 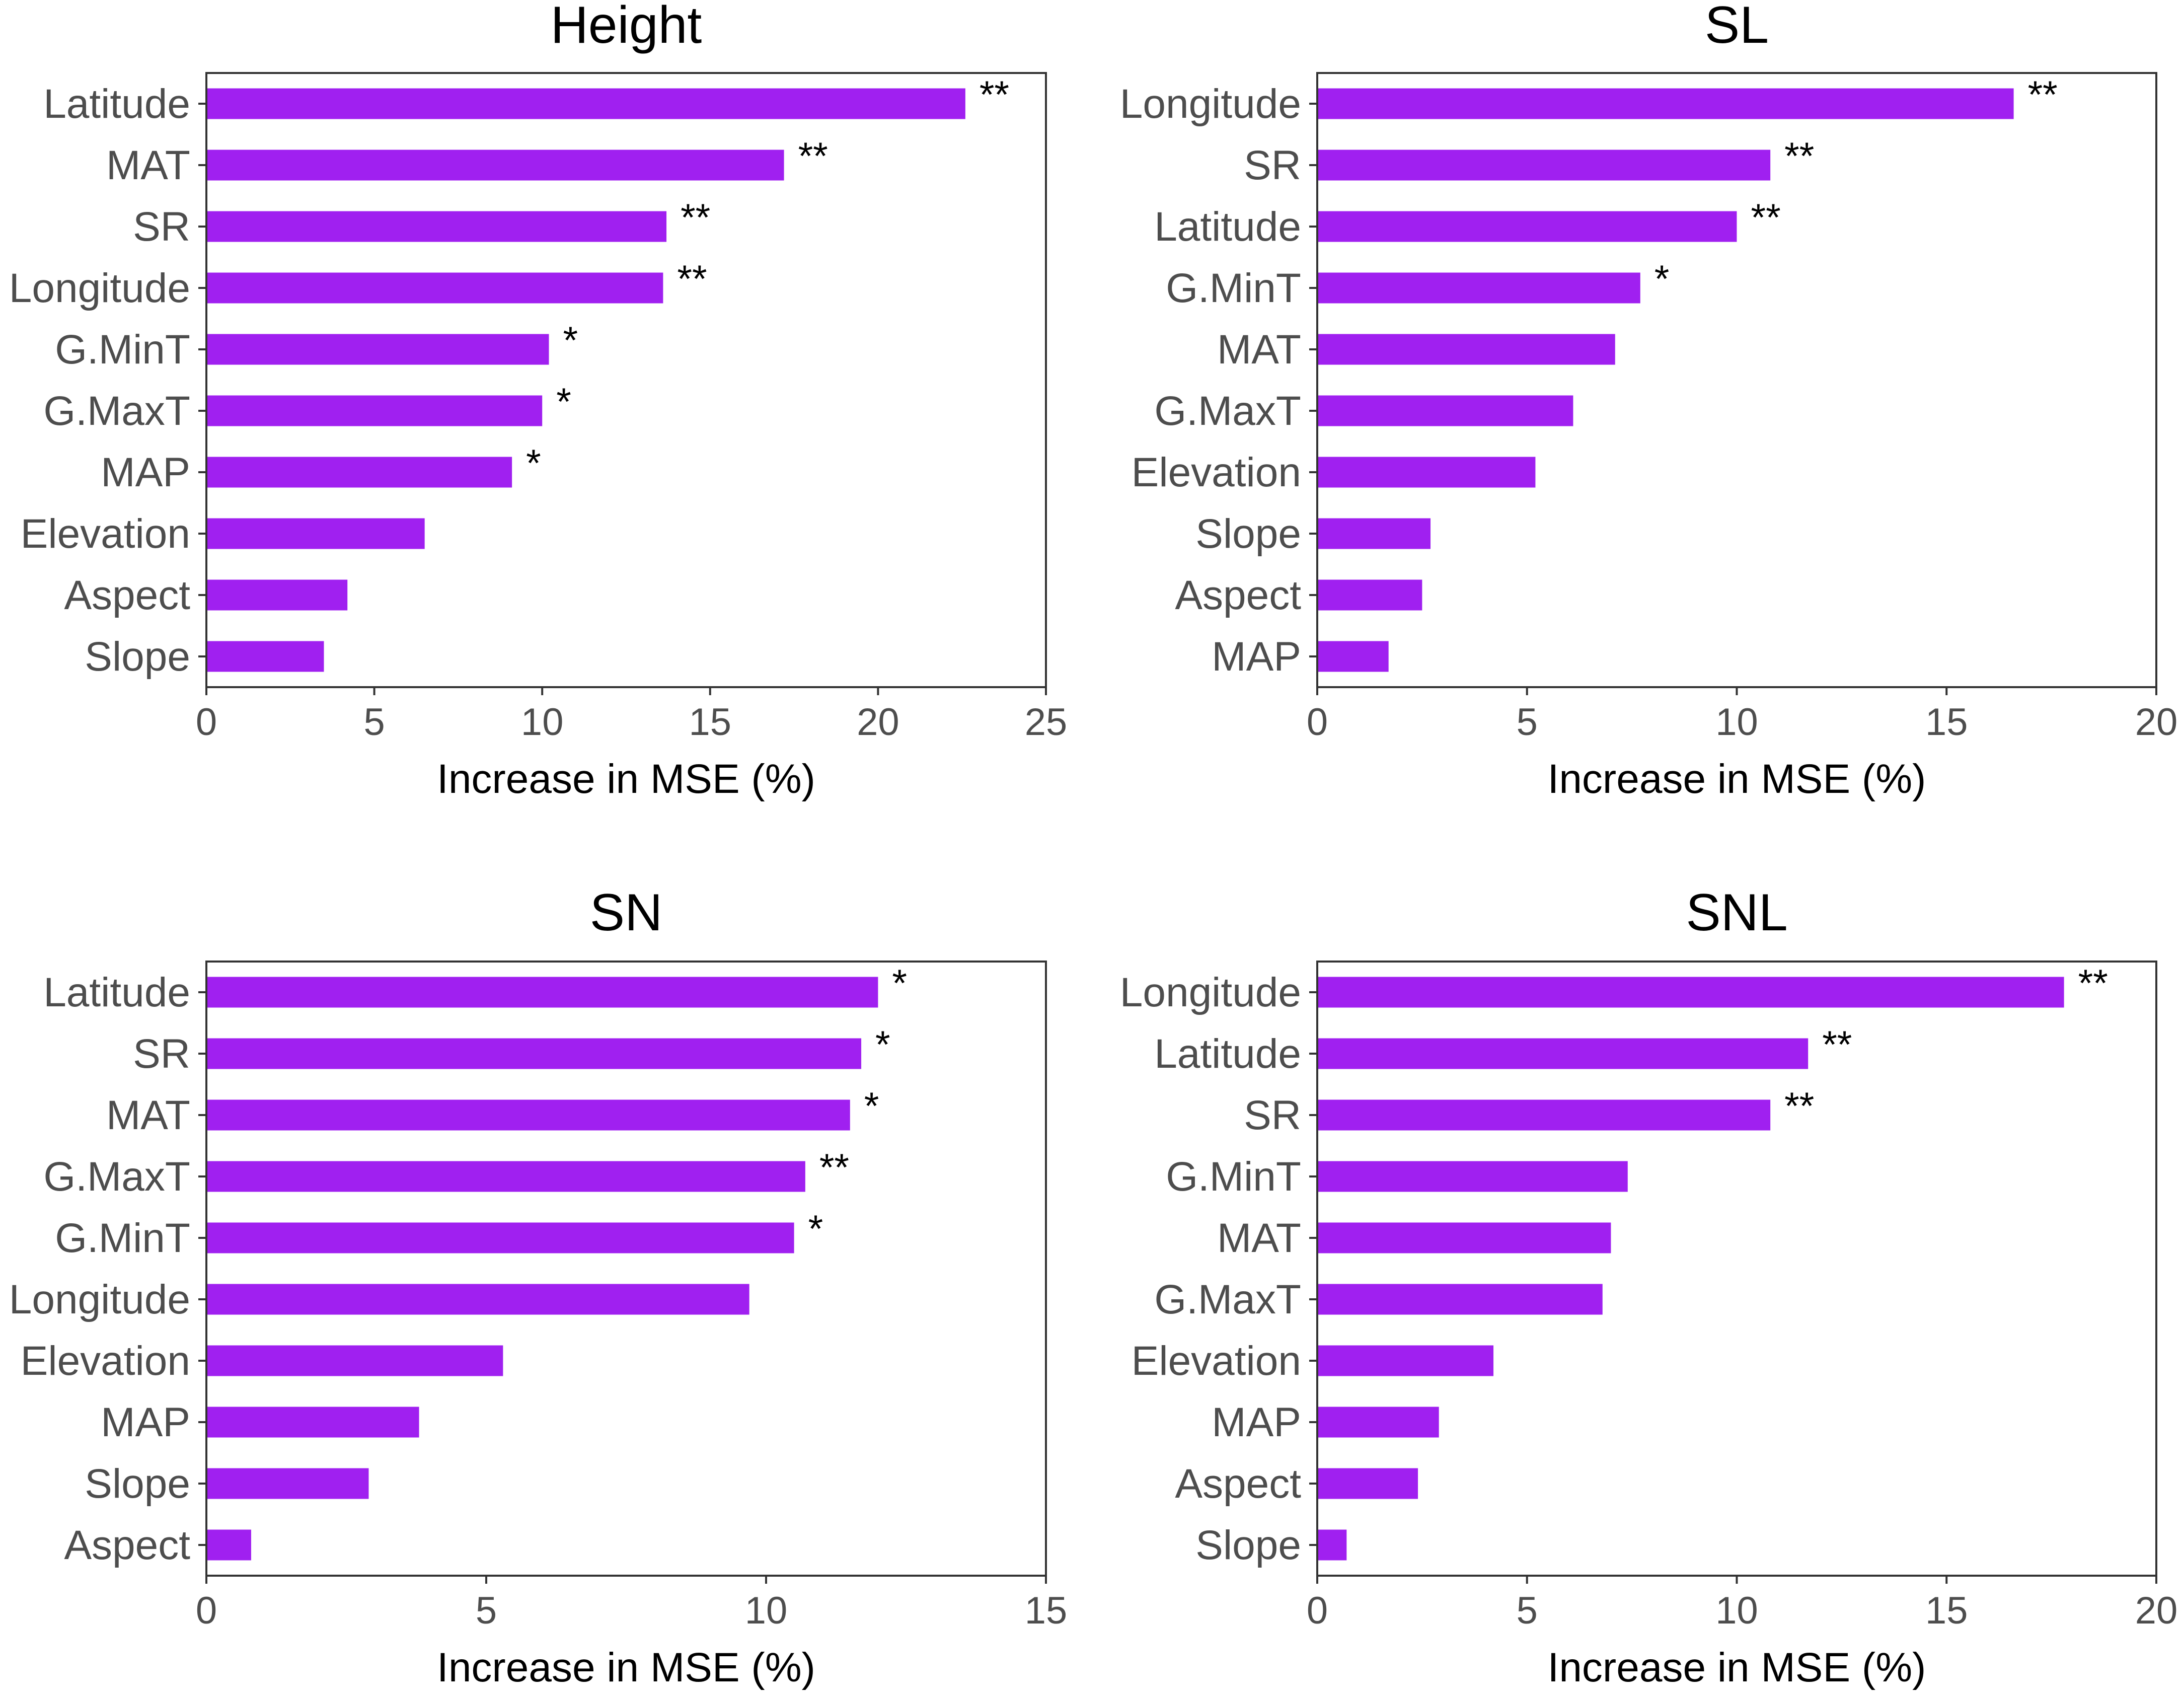 What do you see at coordinates (148, 1115) in the screenshot?
I see `category-label: MAT` at bounding box center [148, 1115].